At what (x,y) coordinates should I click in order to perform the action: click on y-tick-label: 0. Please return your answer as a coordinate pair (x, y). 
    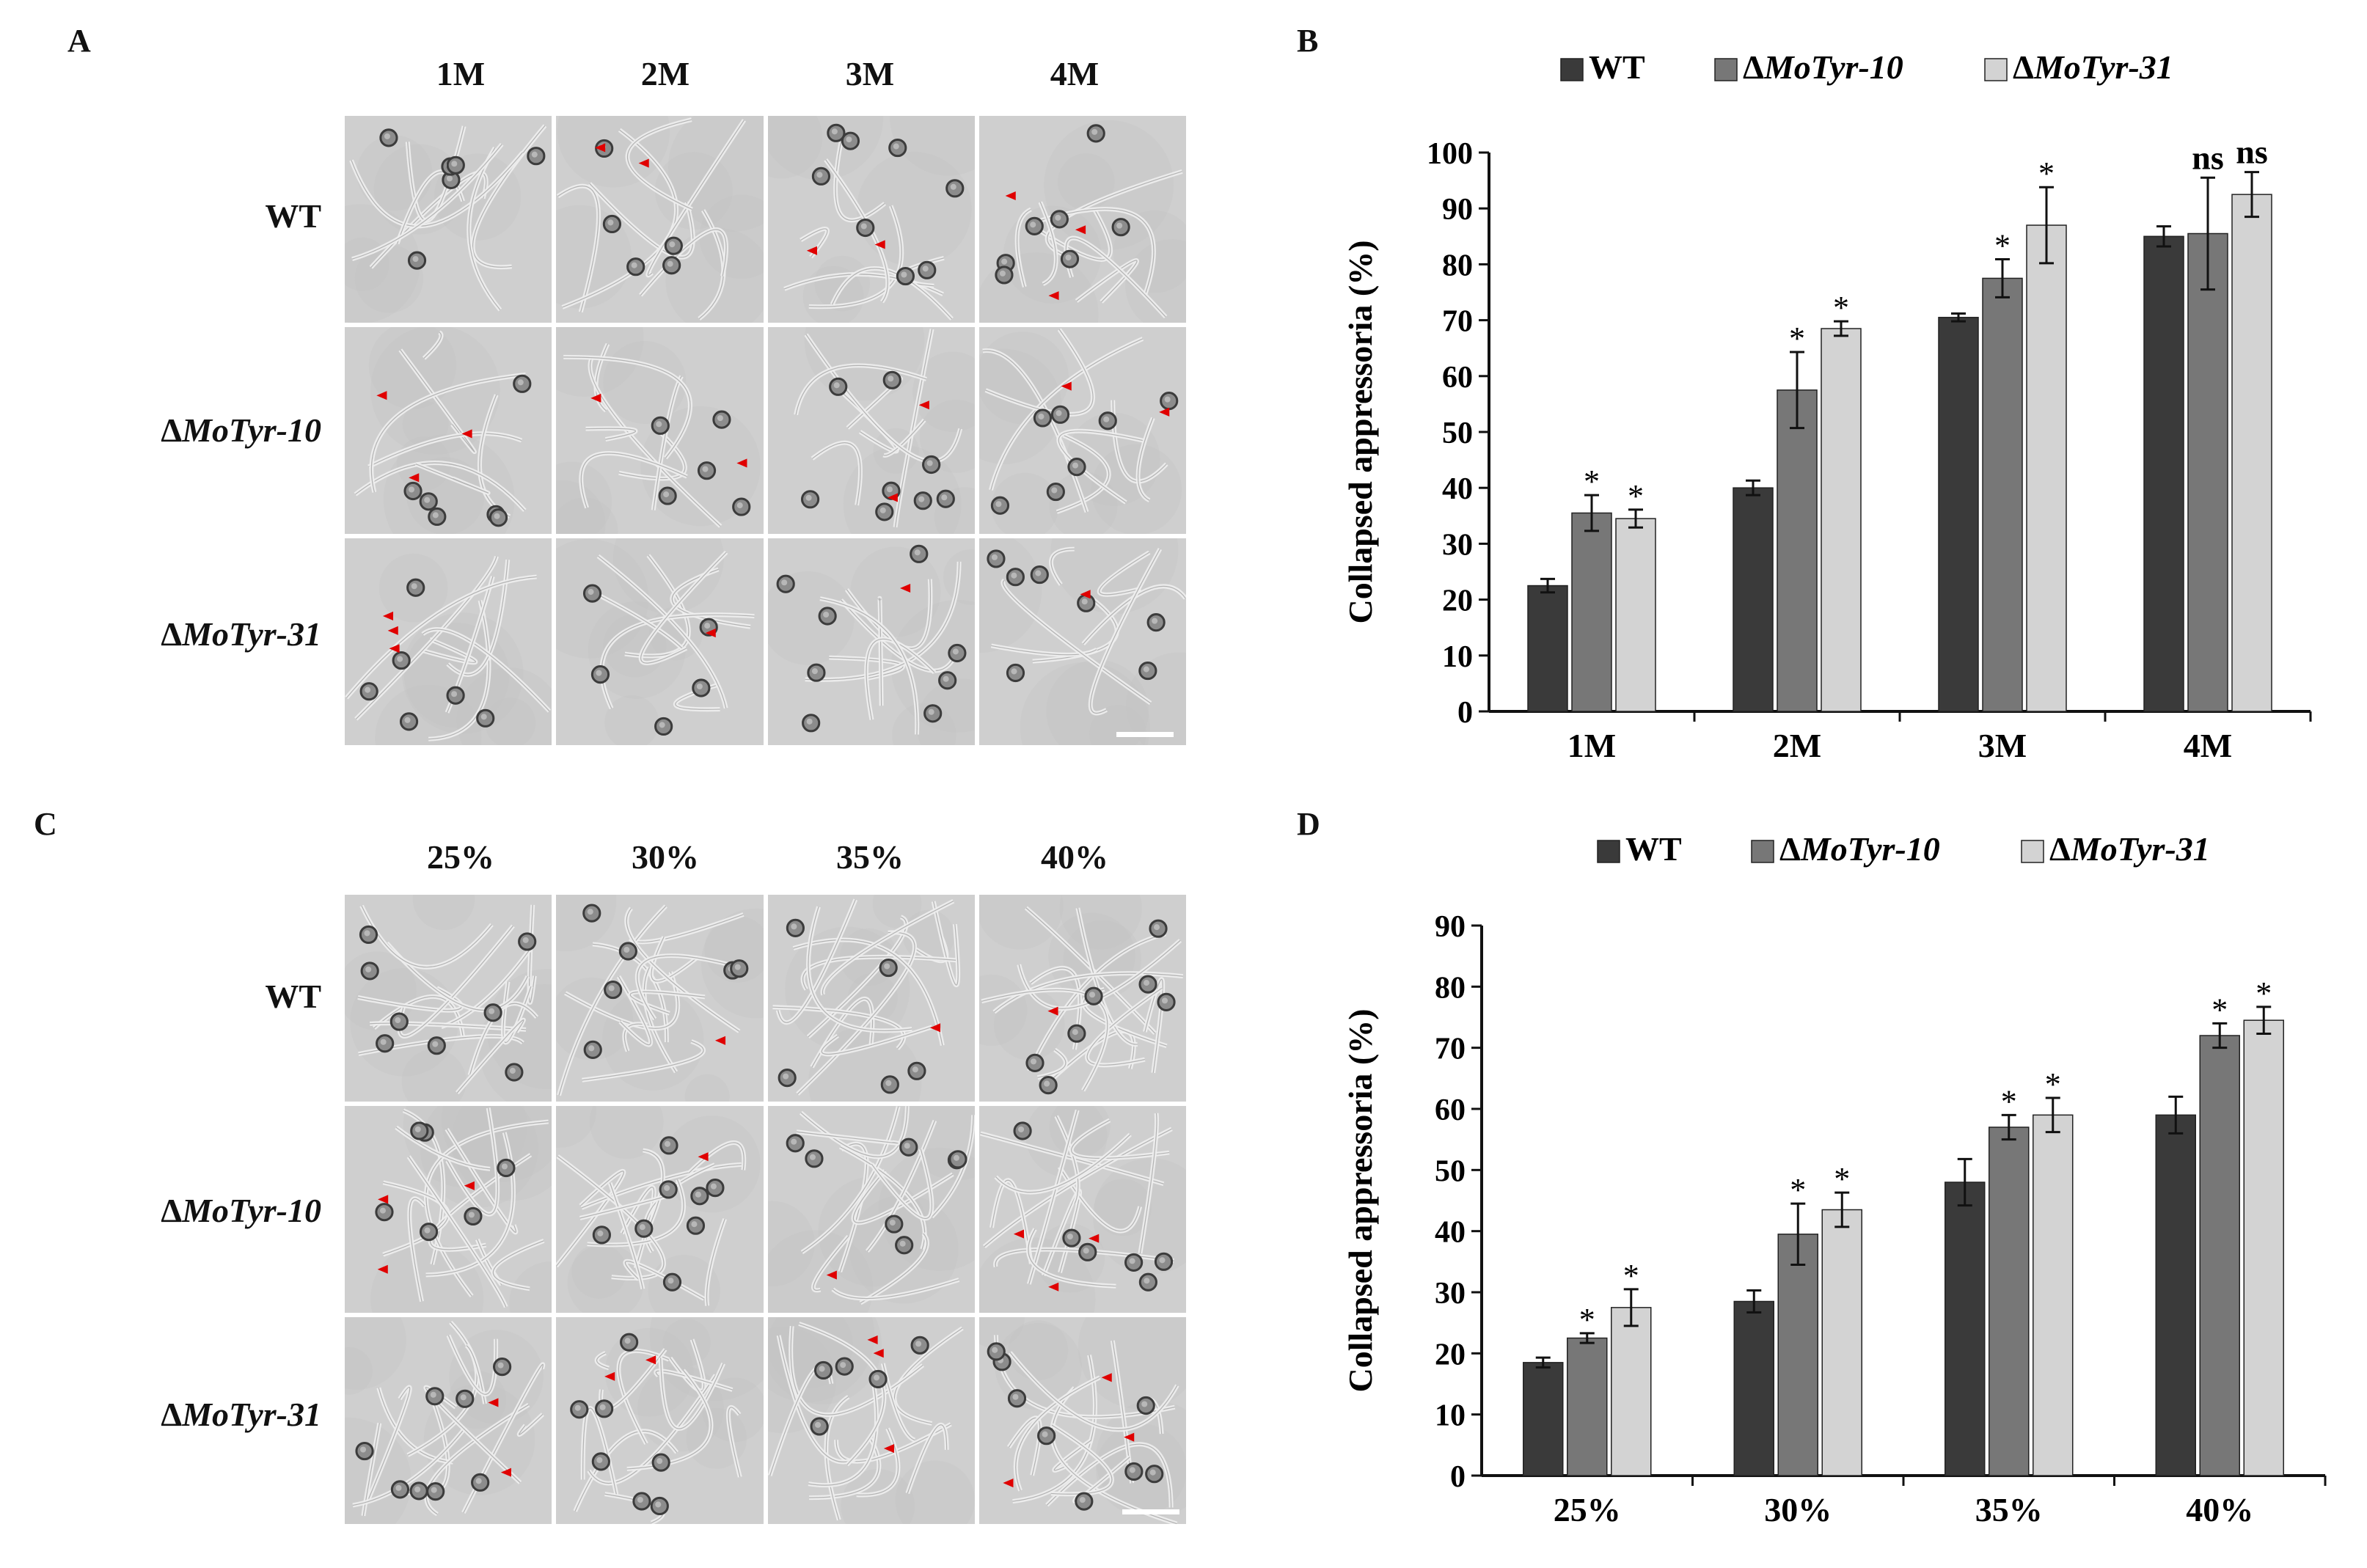
    Looking at the image, I should click on (1458, 1477).